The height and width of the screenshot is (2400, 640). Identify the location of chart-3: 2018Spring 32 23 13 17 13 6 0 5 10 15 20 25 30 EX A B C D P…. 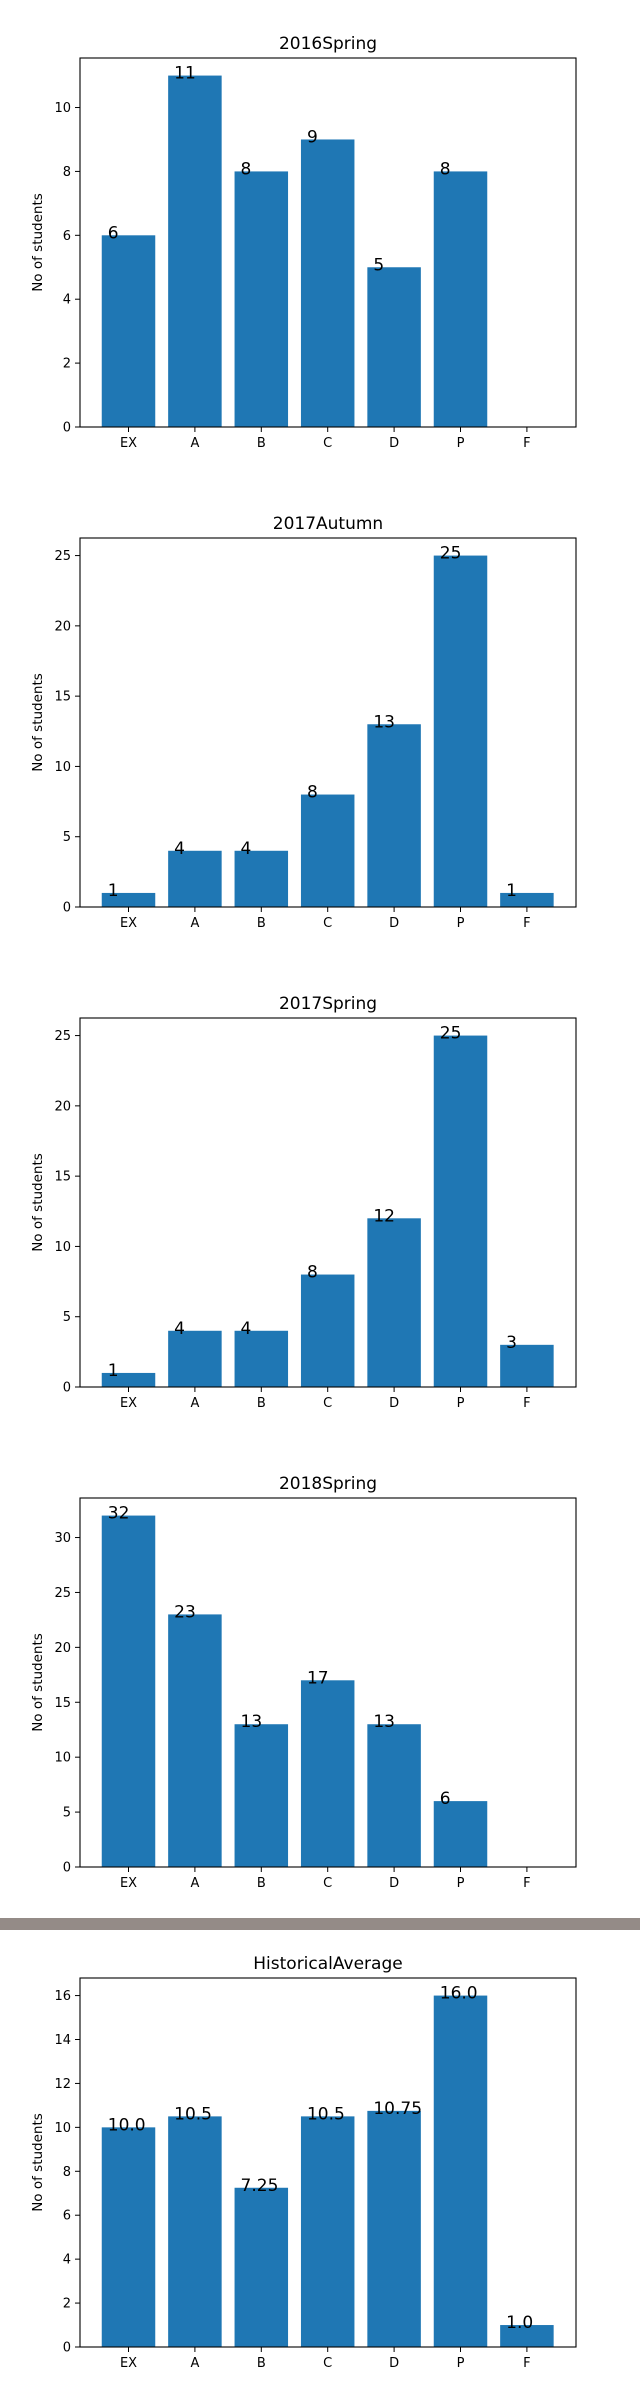
(303, 1682).